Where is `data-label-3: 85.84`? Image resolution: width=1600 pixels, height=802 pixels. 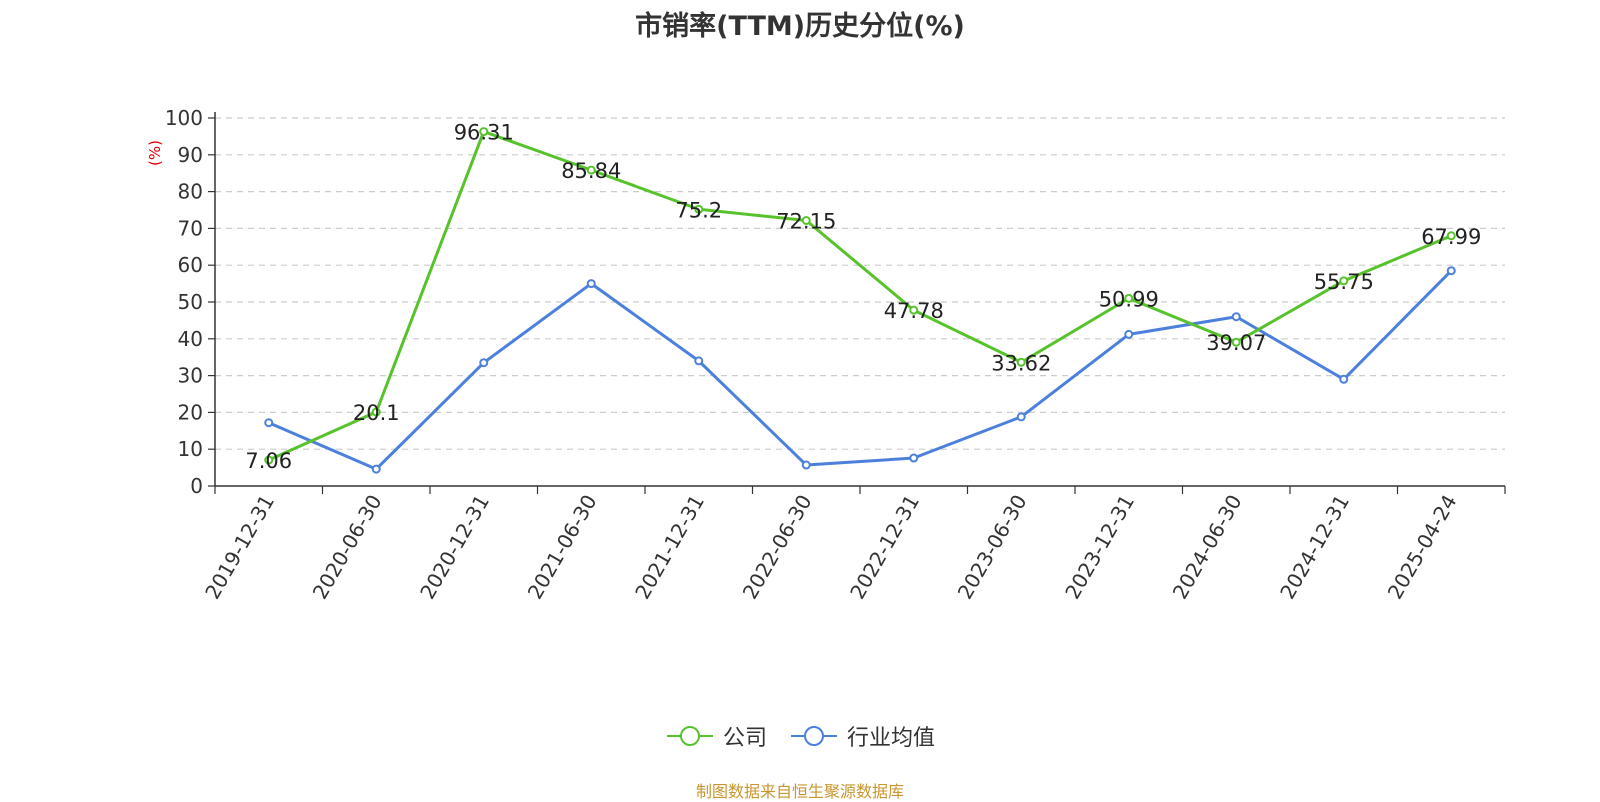
data-label-3: 85.84 is located at coordinates (591, 171).